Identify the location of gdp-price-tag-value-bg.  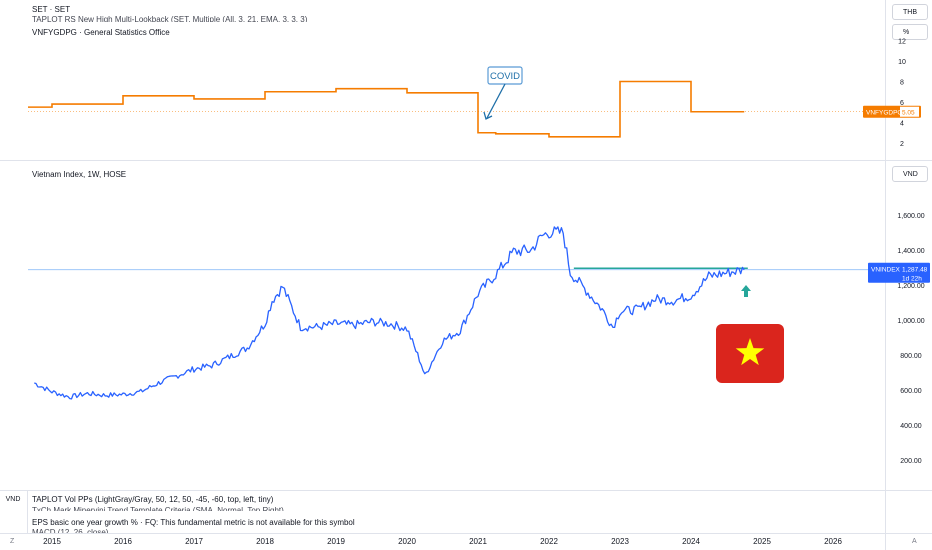
(909, 111).